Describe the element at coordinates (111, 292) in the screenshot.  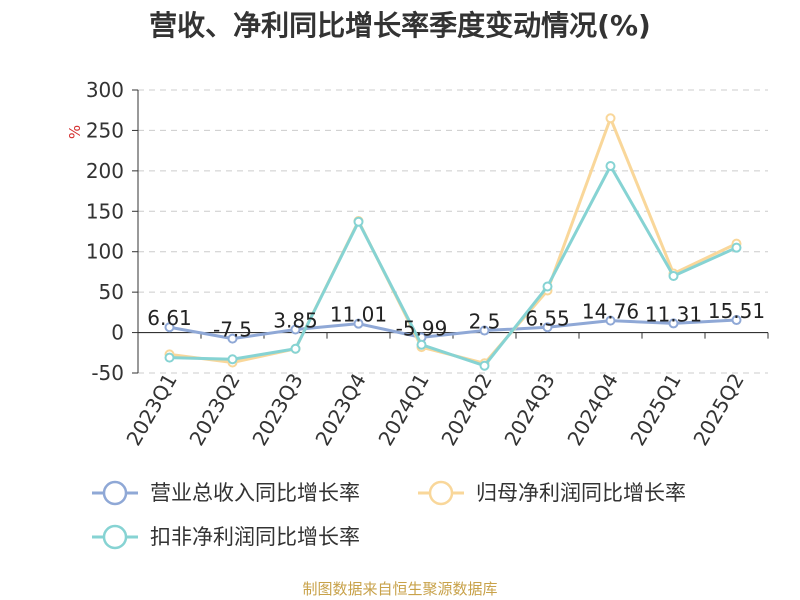
I see `y-tick-label: 50` at that location.